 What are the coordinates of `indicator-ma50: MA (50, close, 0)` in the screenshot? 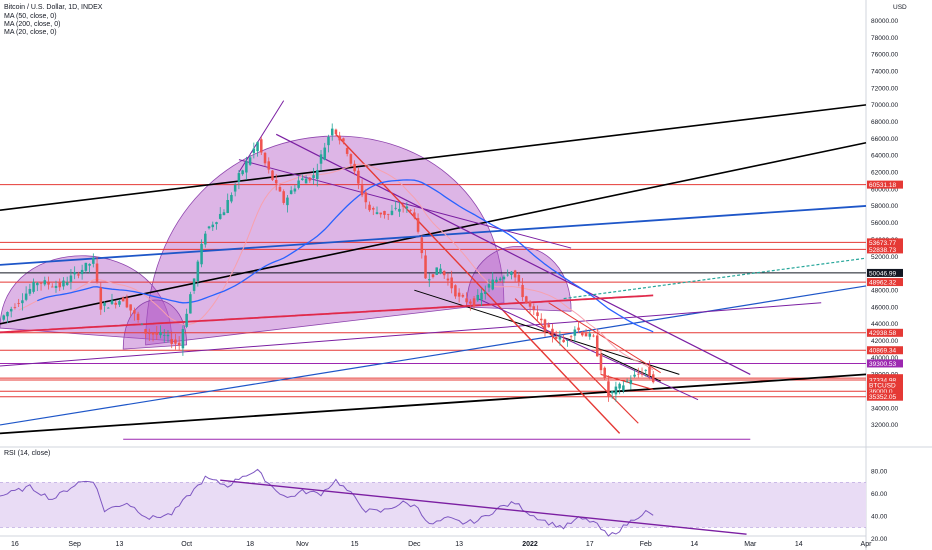 It's located at (30, 16).